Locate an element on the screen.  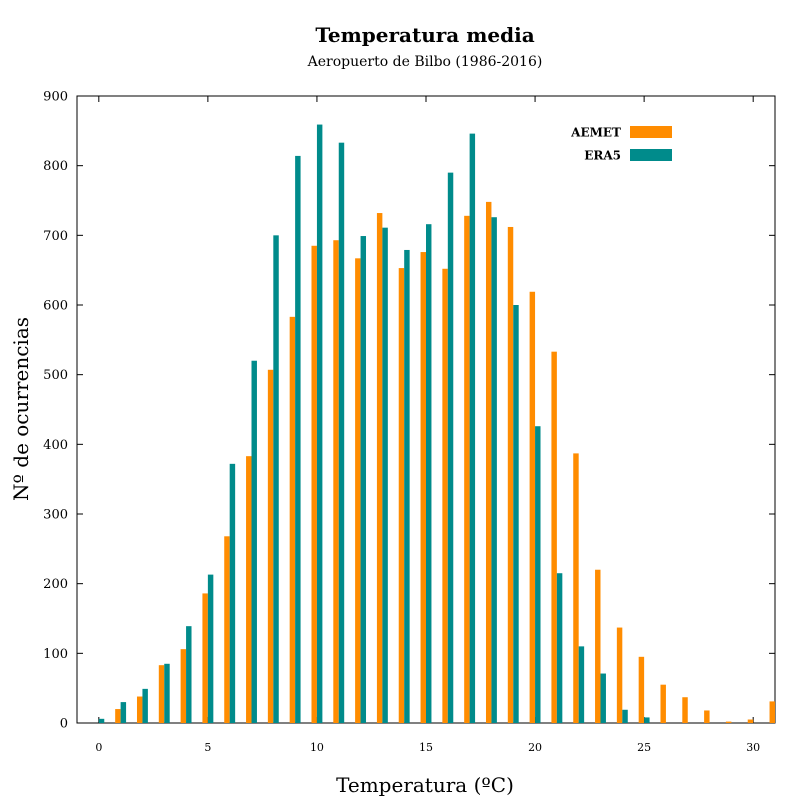
legend-swatch-aemet is located at coordinates (651, 132).